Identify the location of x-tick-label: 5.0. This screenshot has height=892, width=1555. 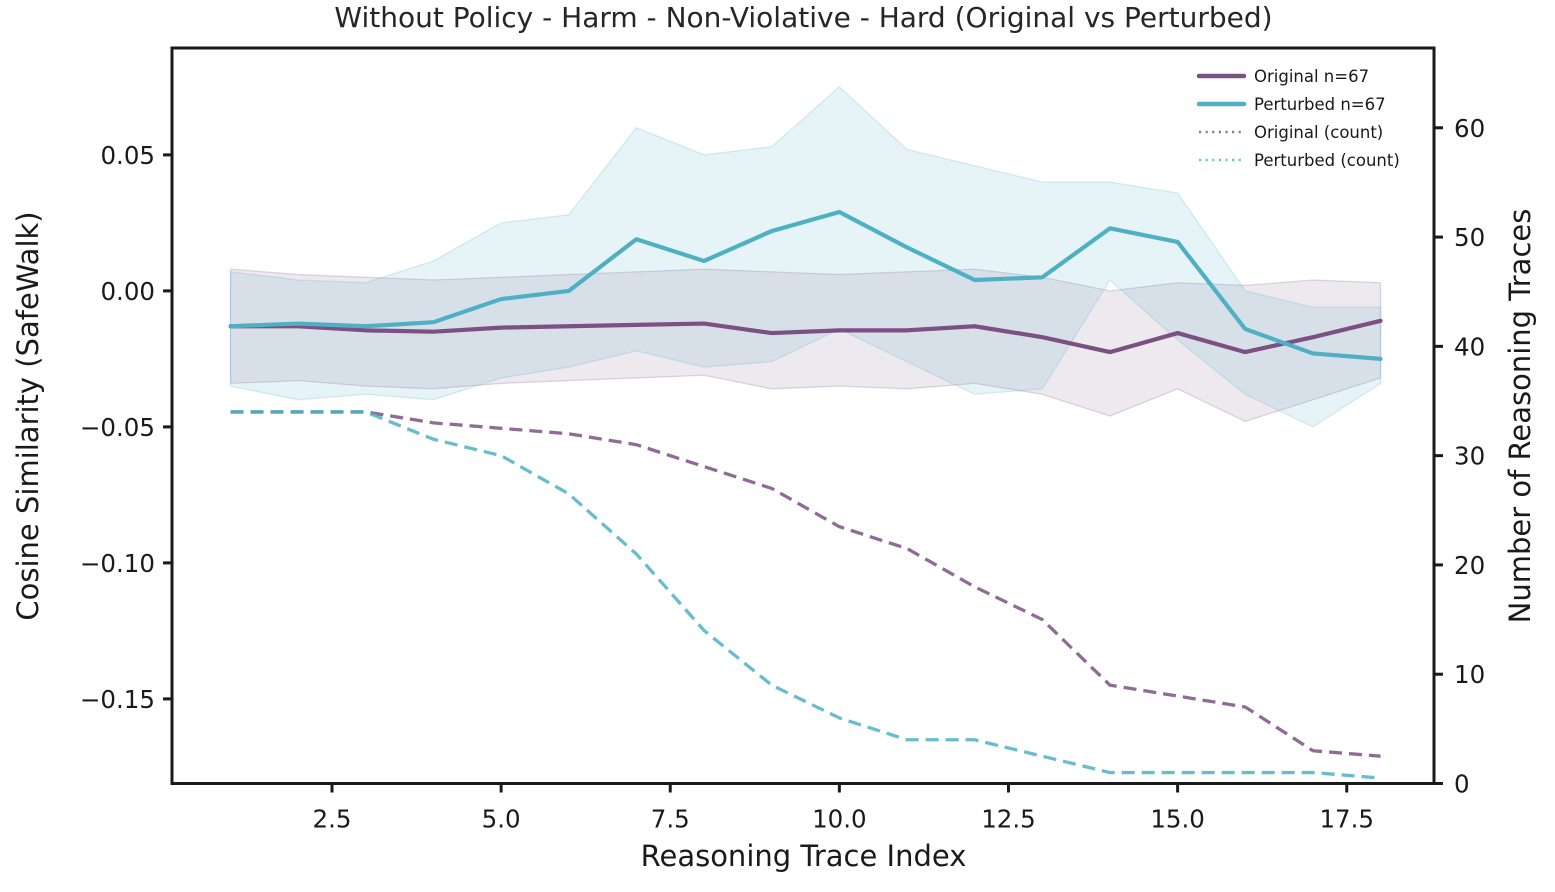
(501, 819).